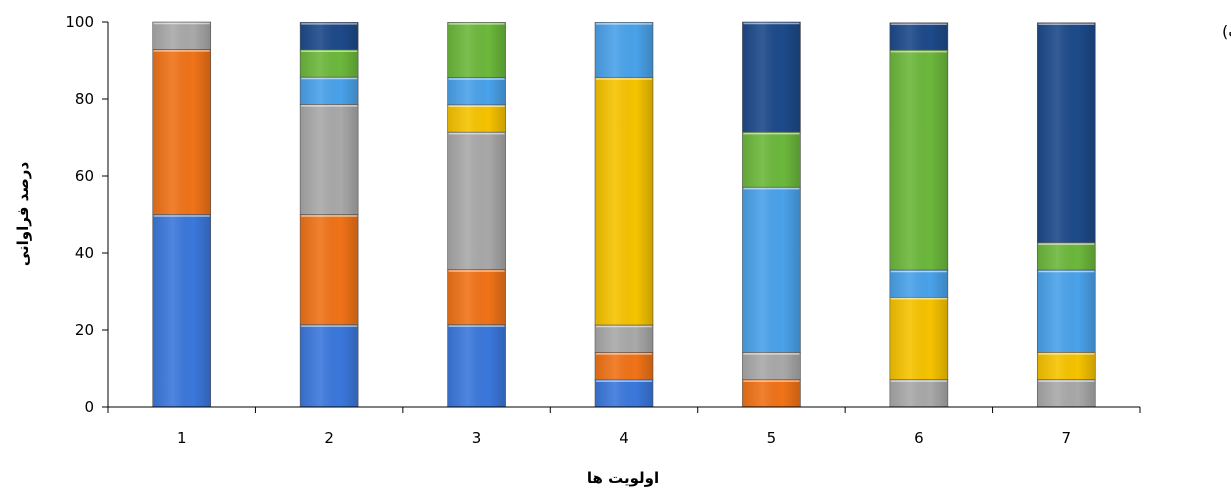 Image resolution: width=1231 pixels, height=495 pixels. What do you see at coordinates (623, 478) in the screenshot?
I see `x-axis-title: اولویت ها` at bounding box center [623, 478].